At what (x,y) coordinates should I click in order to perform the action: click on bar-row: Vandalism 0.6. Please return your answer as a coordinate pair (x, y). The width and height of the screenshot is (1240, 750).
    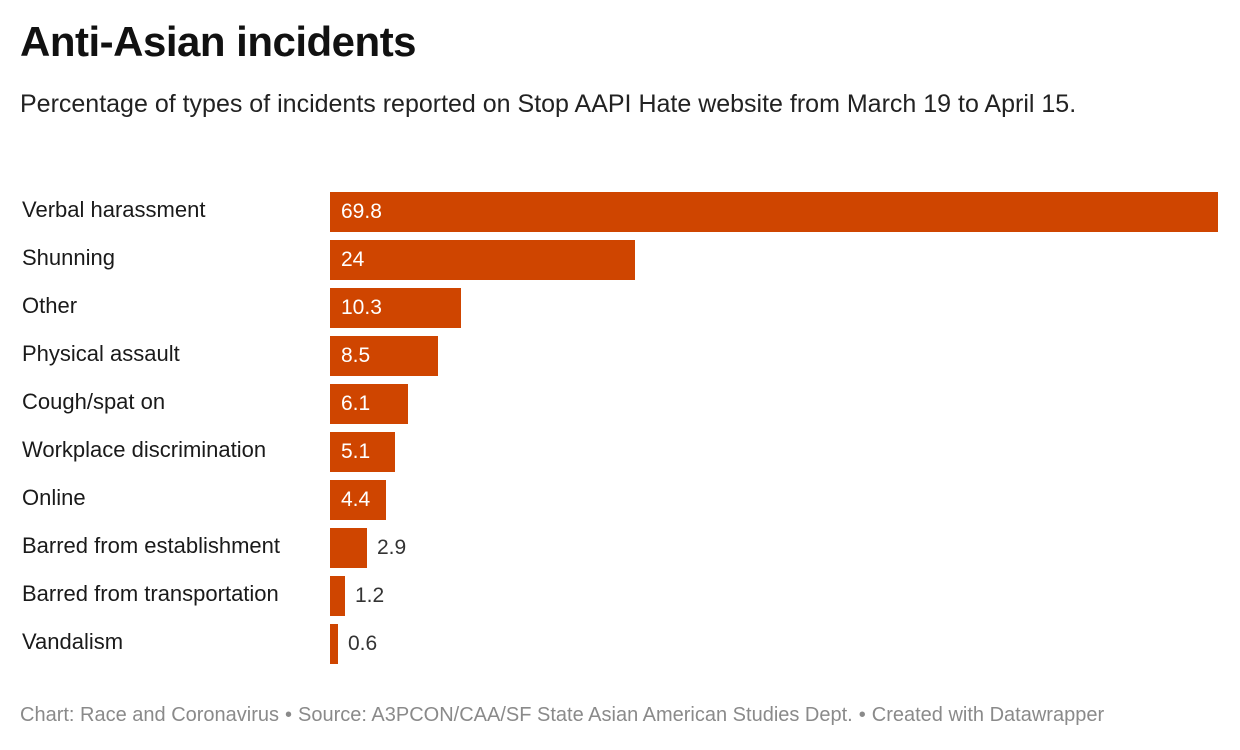
    Looking at the image, I should click on (620, 643).